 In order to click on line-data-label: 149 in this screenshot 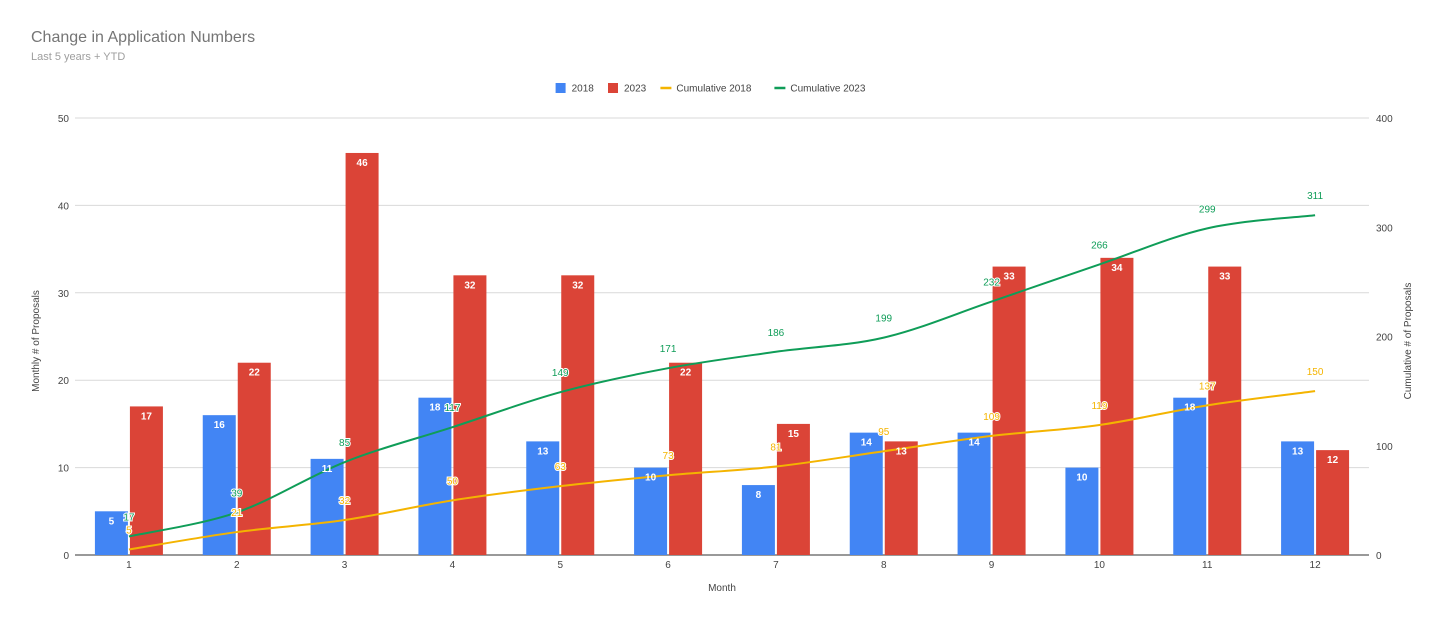, I will do `click(560, 373)`.